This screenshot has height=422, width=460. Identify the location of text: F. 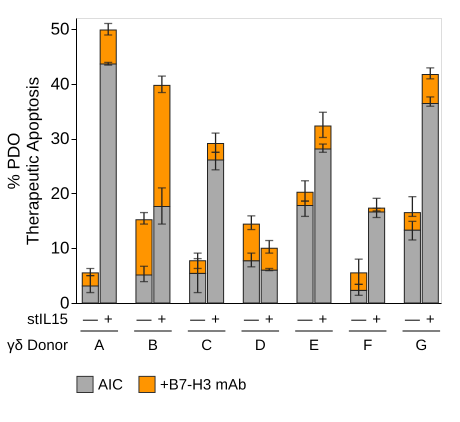
(367, 345).